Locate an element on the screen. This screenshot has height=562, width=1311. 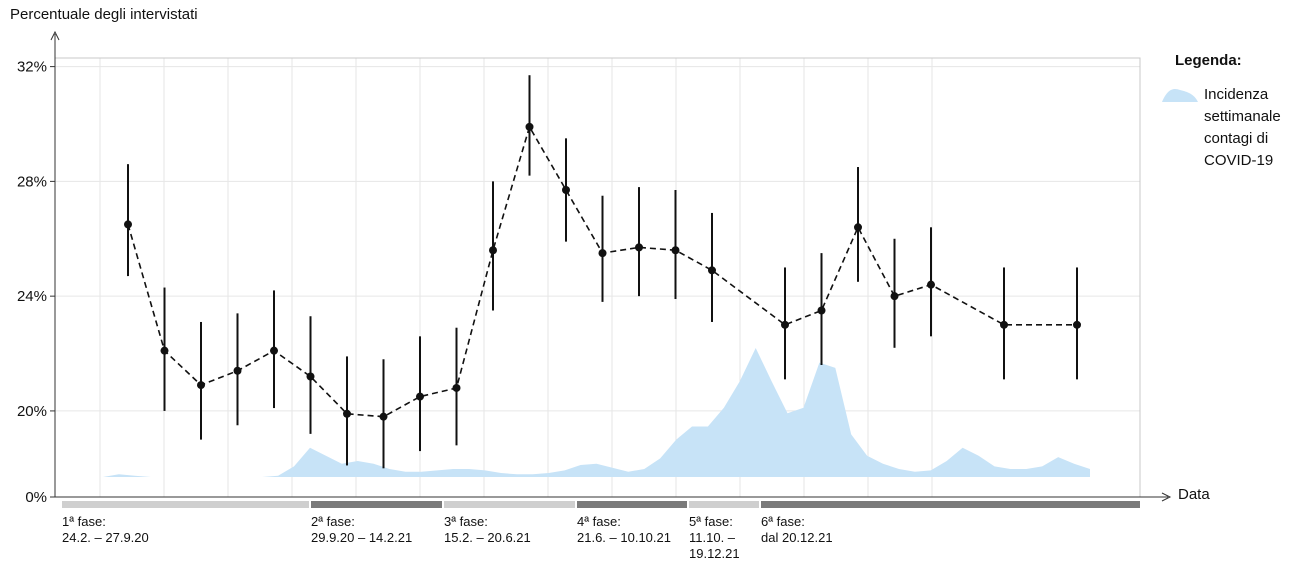
phase-label-line: 4ª fase: is located at coordinates (599, 521).